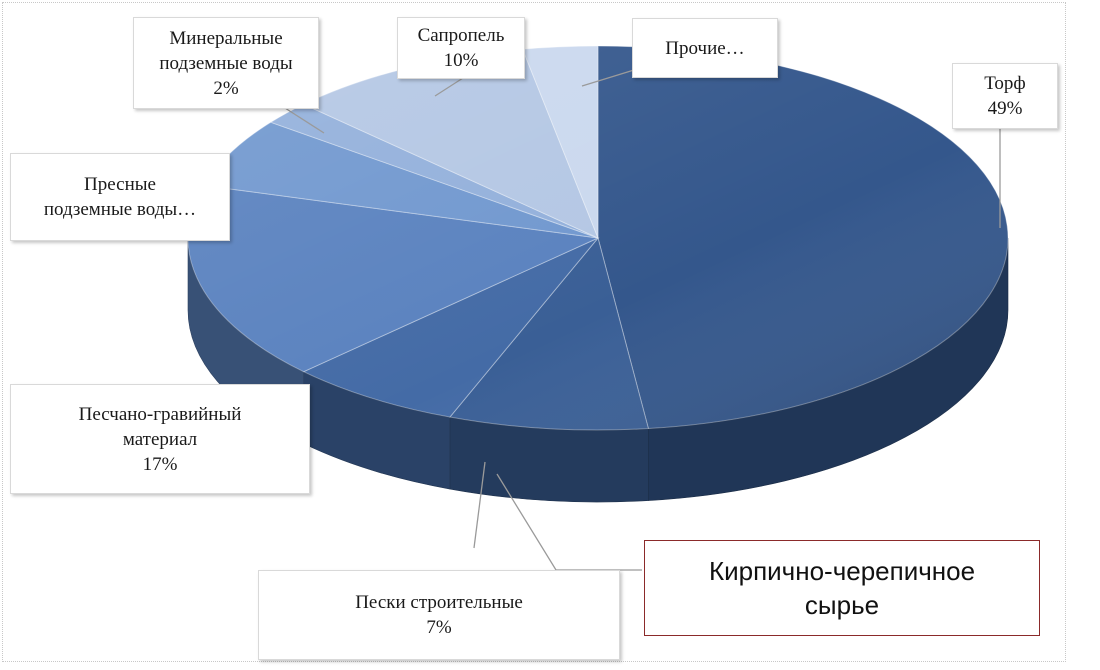  What do you see at coordinates (439, 627) in the screenshot?
I see `label-peski-value: 7%` at bounding box center [439, 627].